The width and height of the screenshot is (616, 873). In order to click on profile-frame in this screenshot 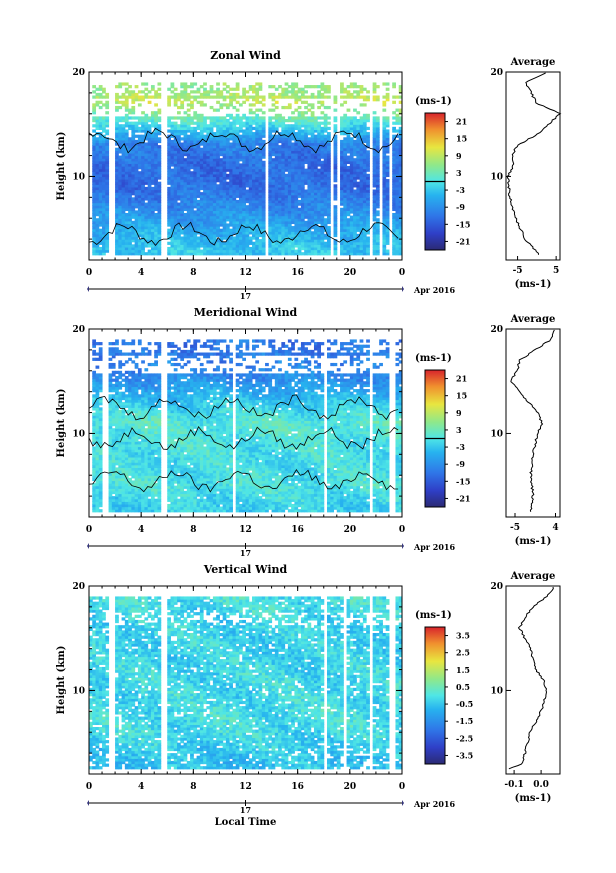, I will do `click(533, 166)`.